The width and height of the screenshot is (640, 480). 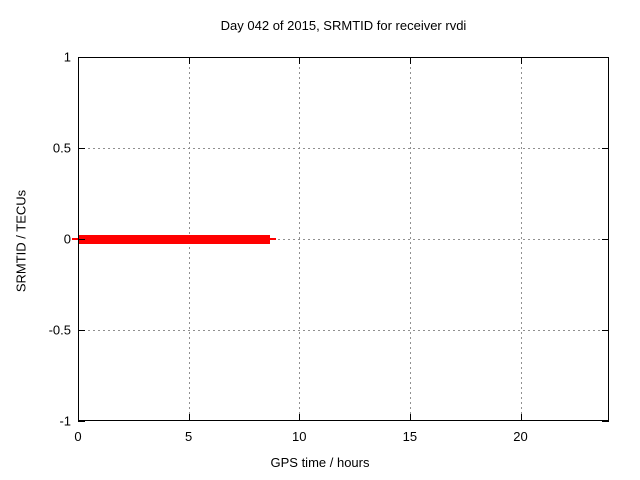 What do you see at coordinates (520, 436) in the screenshot?
I see `x-tick-label: 20` at bounding box center [520, 436].